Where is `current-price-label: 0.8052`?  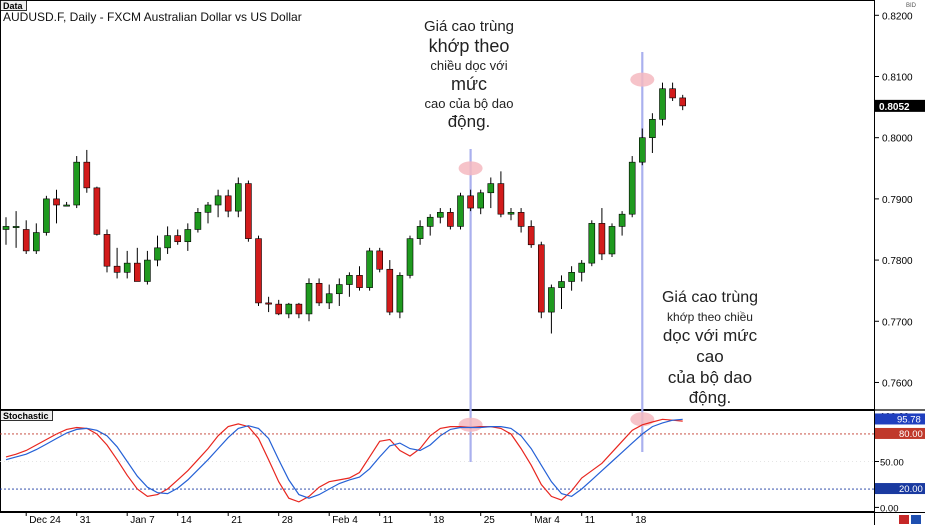
current-price-label: 0.8052 is located at coordinates (894, 107).